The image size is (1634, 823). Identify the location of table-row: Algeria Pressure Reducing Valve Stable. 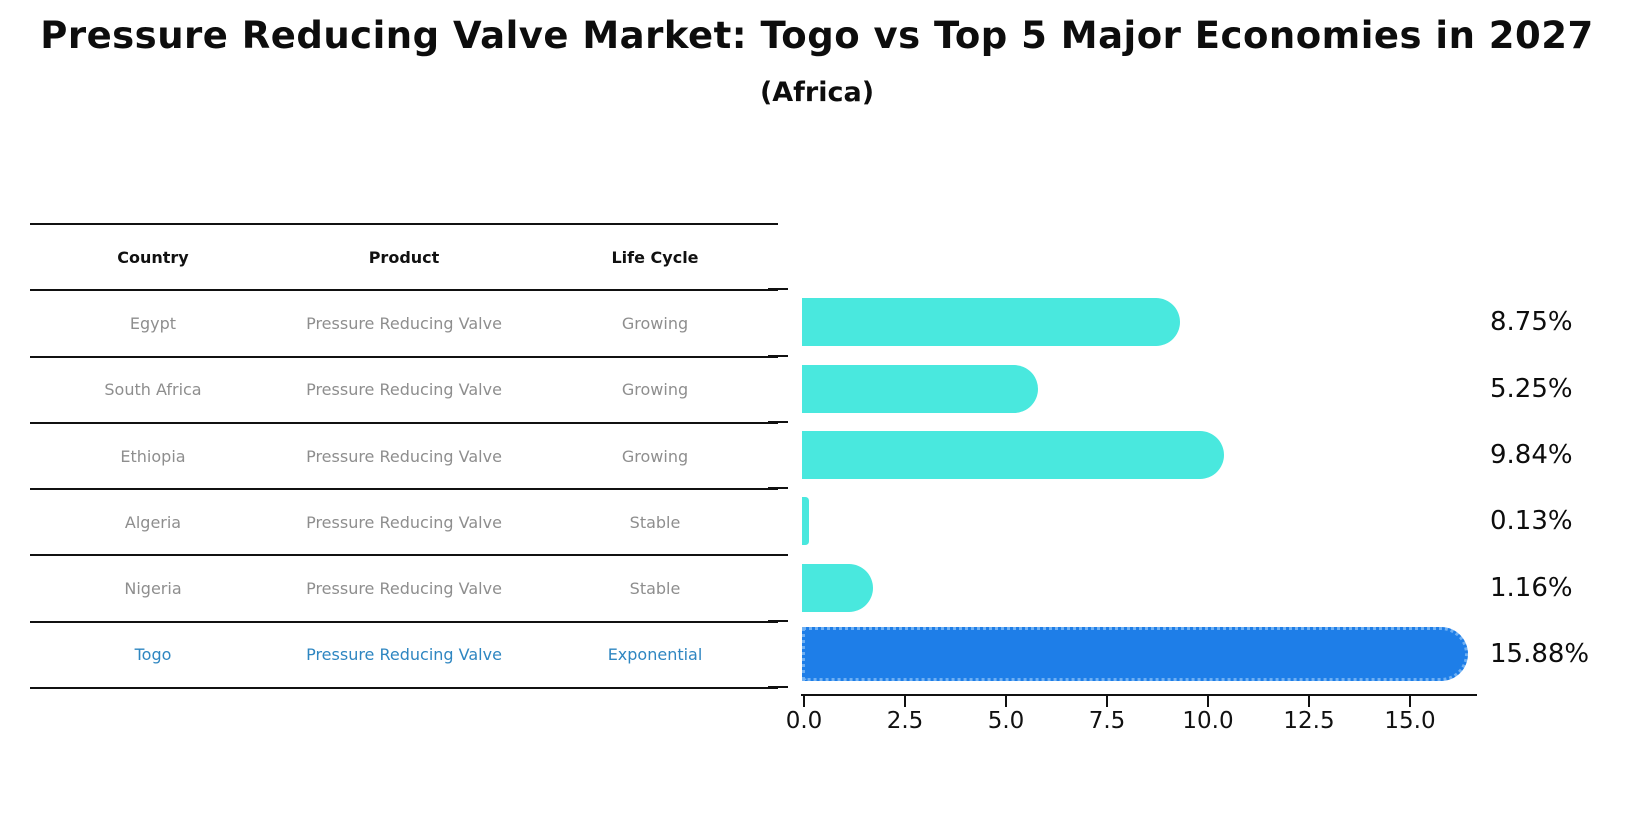
(404, 523).